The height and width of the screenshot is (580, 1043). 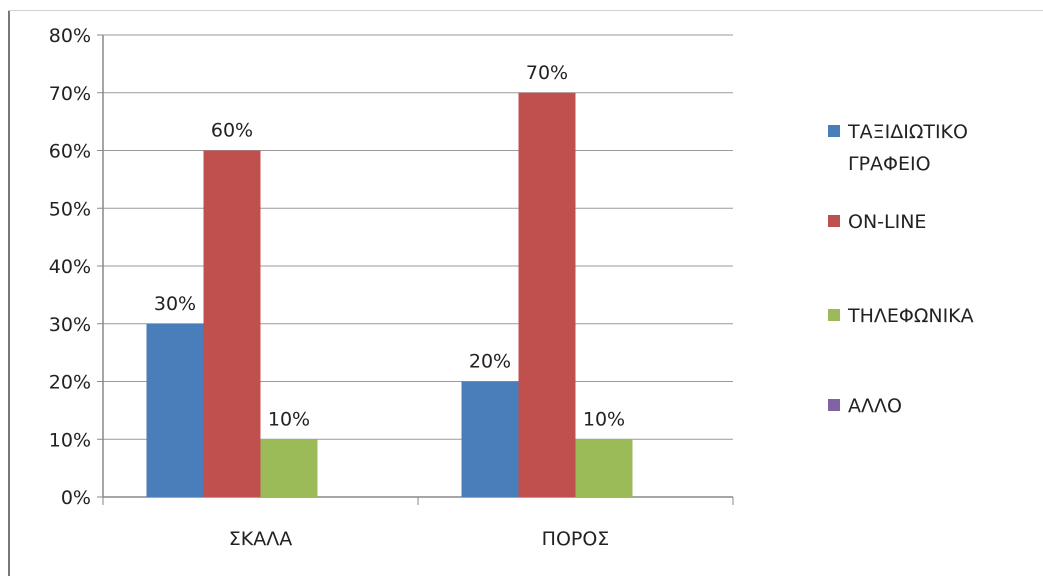 I want to click on data-label: 60%, so click(x=232, y=131).